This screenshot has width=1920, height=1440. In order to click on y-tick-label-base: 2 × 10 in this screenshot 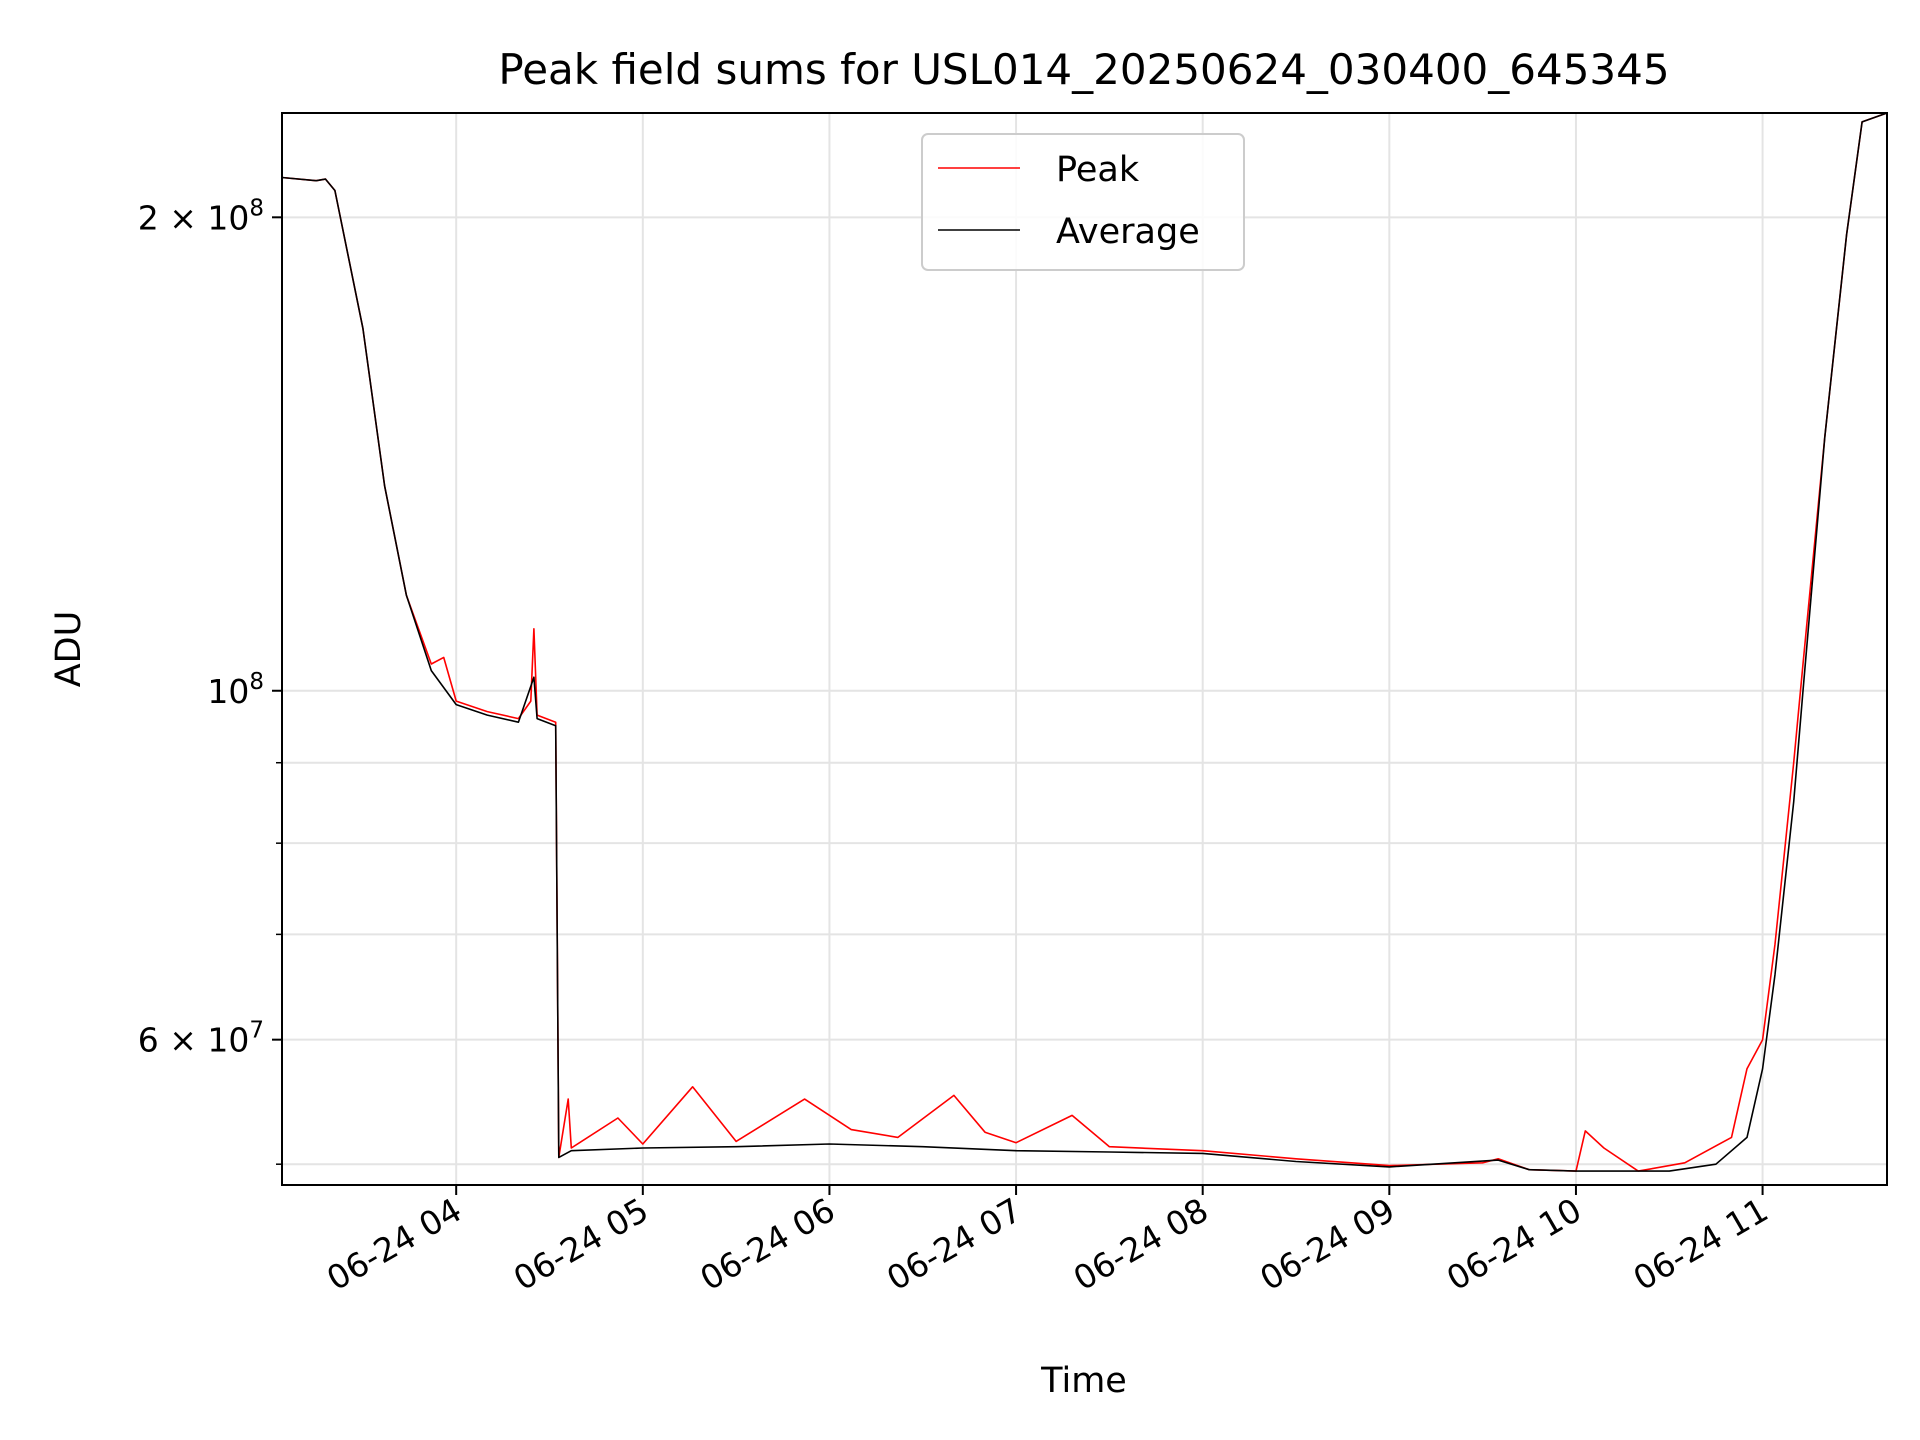, I will do `click(194, 217)`.